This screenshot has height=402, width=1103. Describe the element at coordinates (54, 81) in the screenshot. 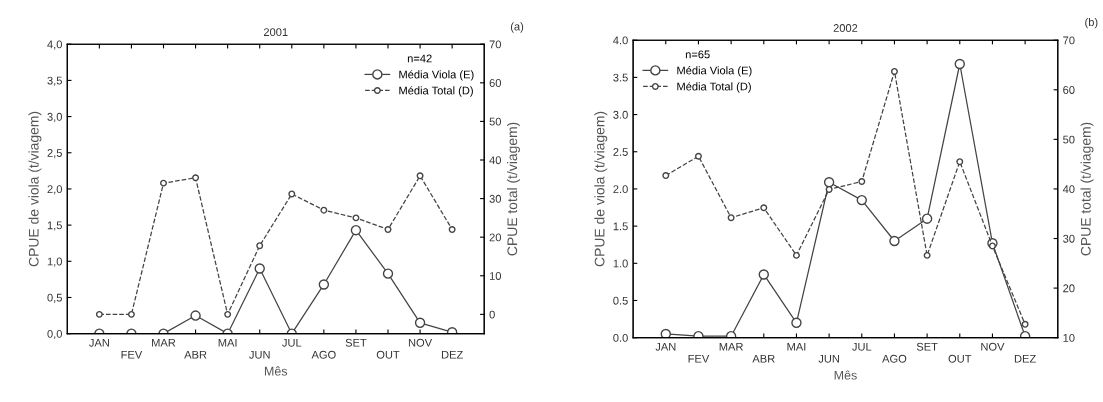

I see `y-tick-label: 3,5` at that location.